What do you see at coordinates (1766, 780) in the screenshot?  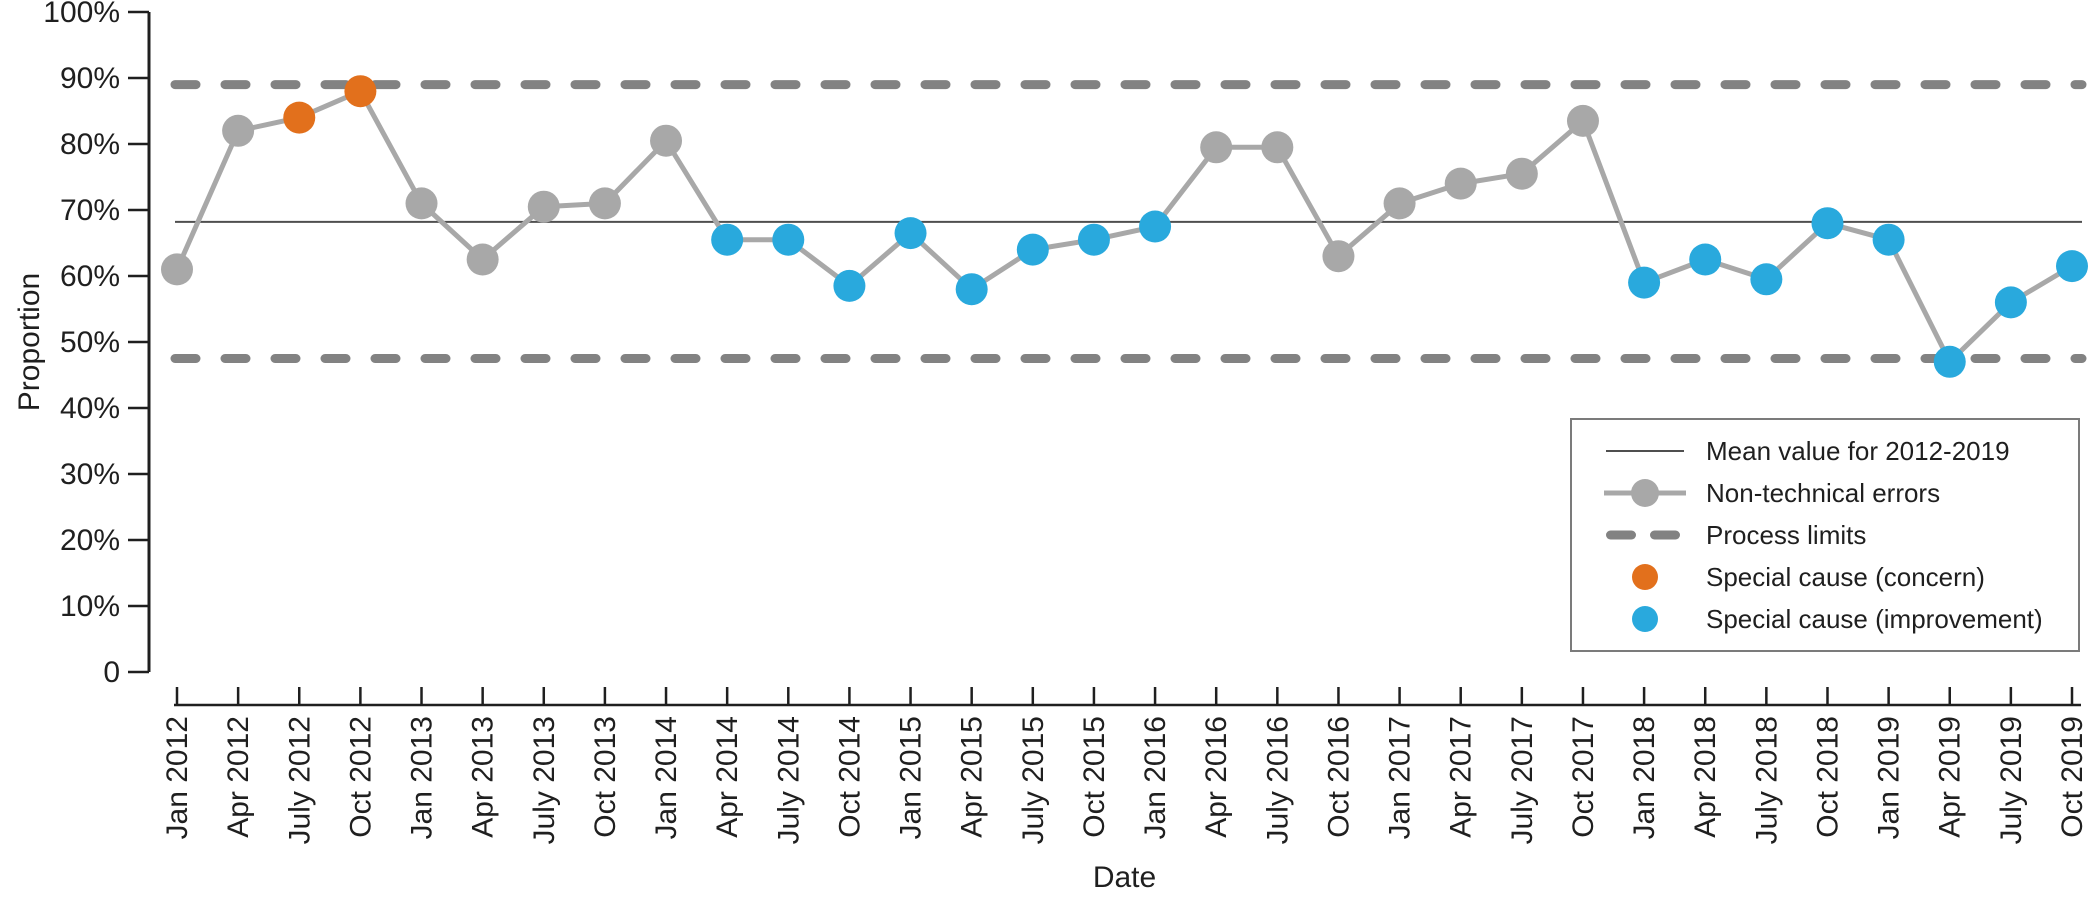 I see `x-tick-label: July 2018` at bounding box center [1766, 780].